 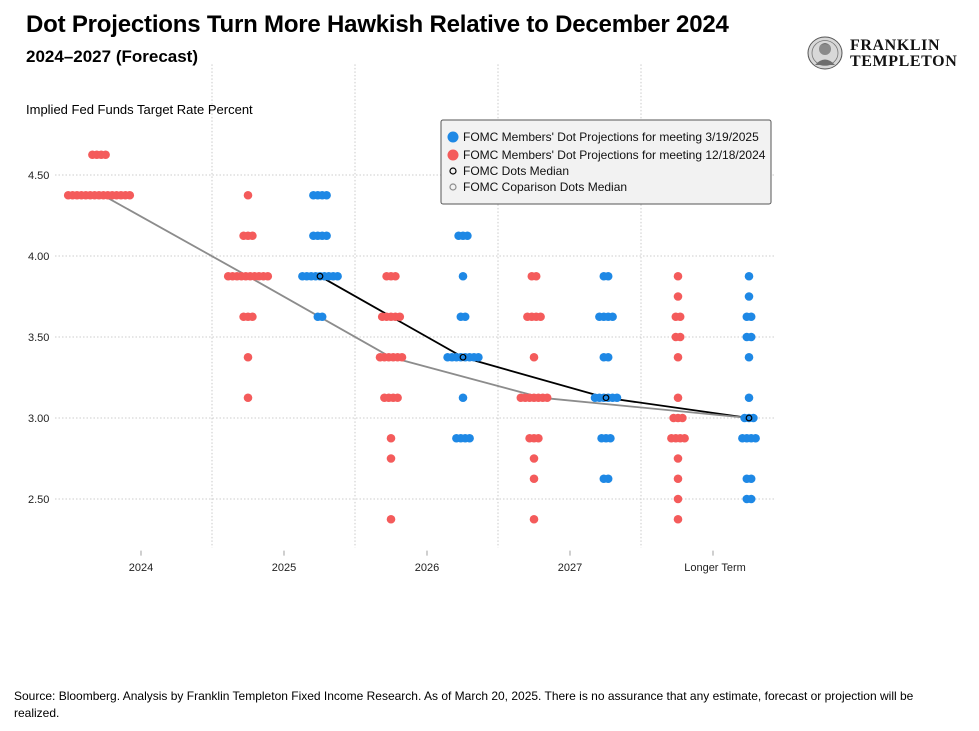 I want to click on median-markers-layer, so click(x=534, y=347).